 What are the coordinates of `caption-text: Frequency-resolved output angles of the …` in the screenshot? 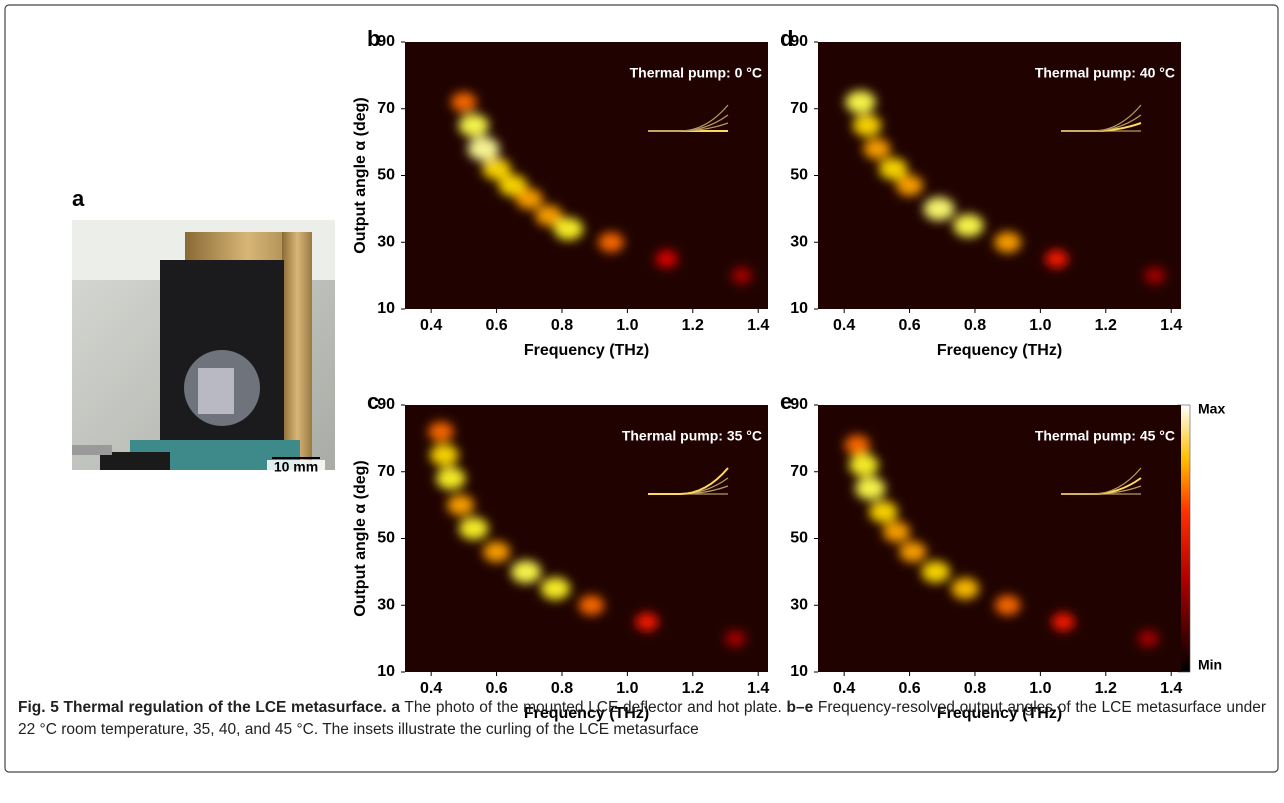 It's located at (642, 718).